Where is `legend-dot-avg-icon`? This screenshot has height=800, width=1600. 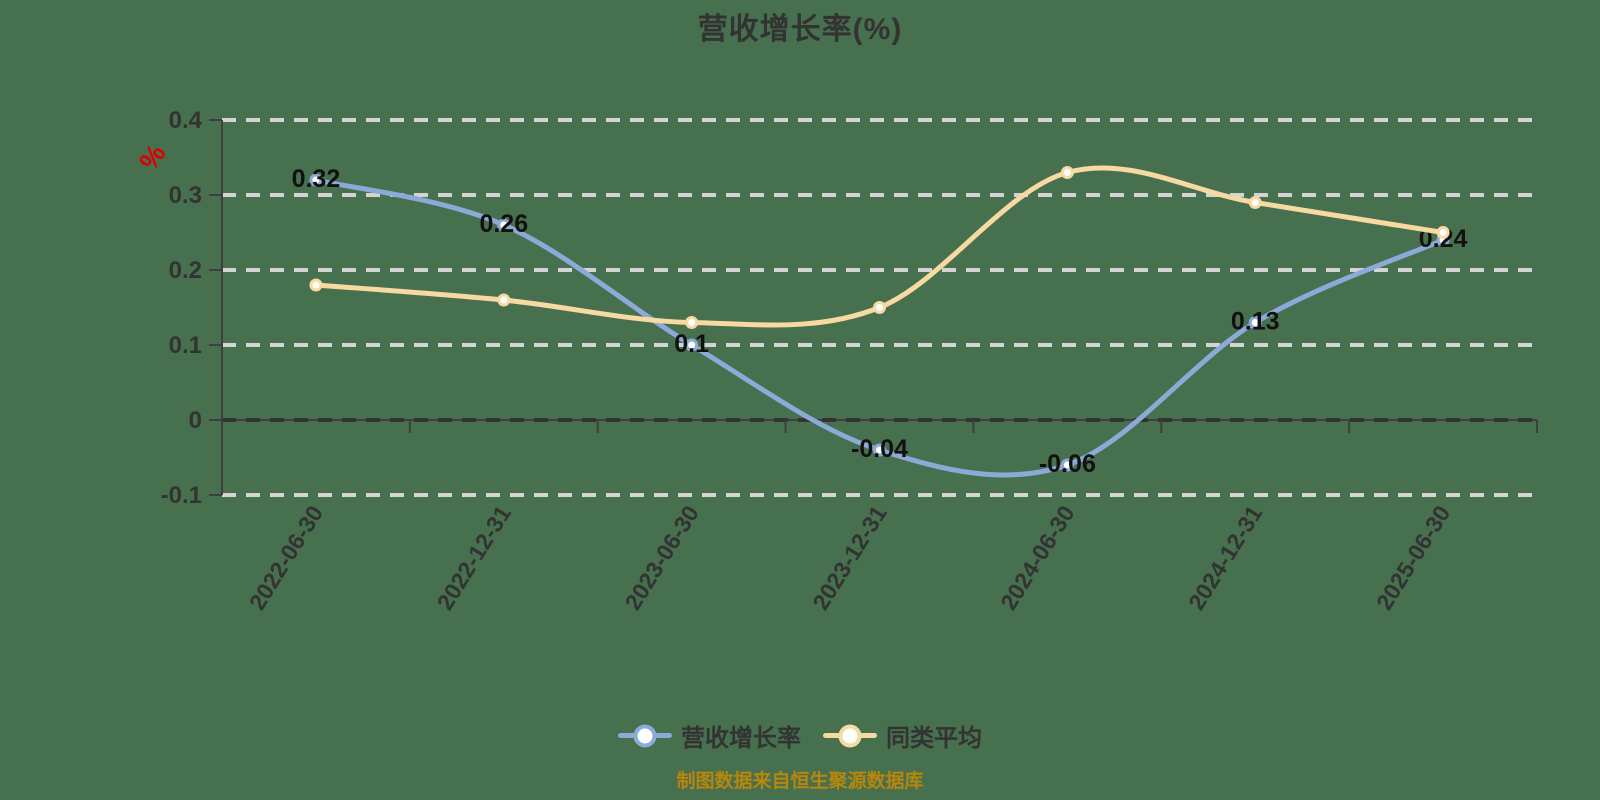 legend-dot-avg-icon is located at coordinates (850, 735).